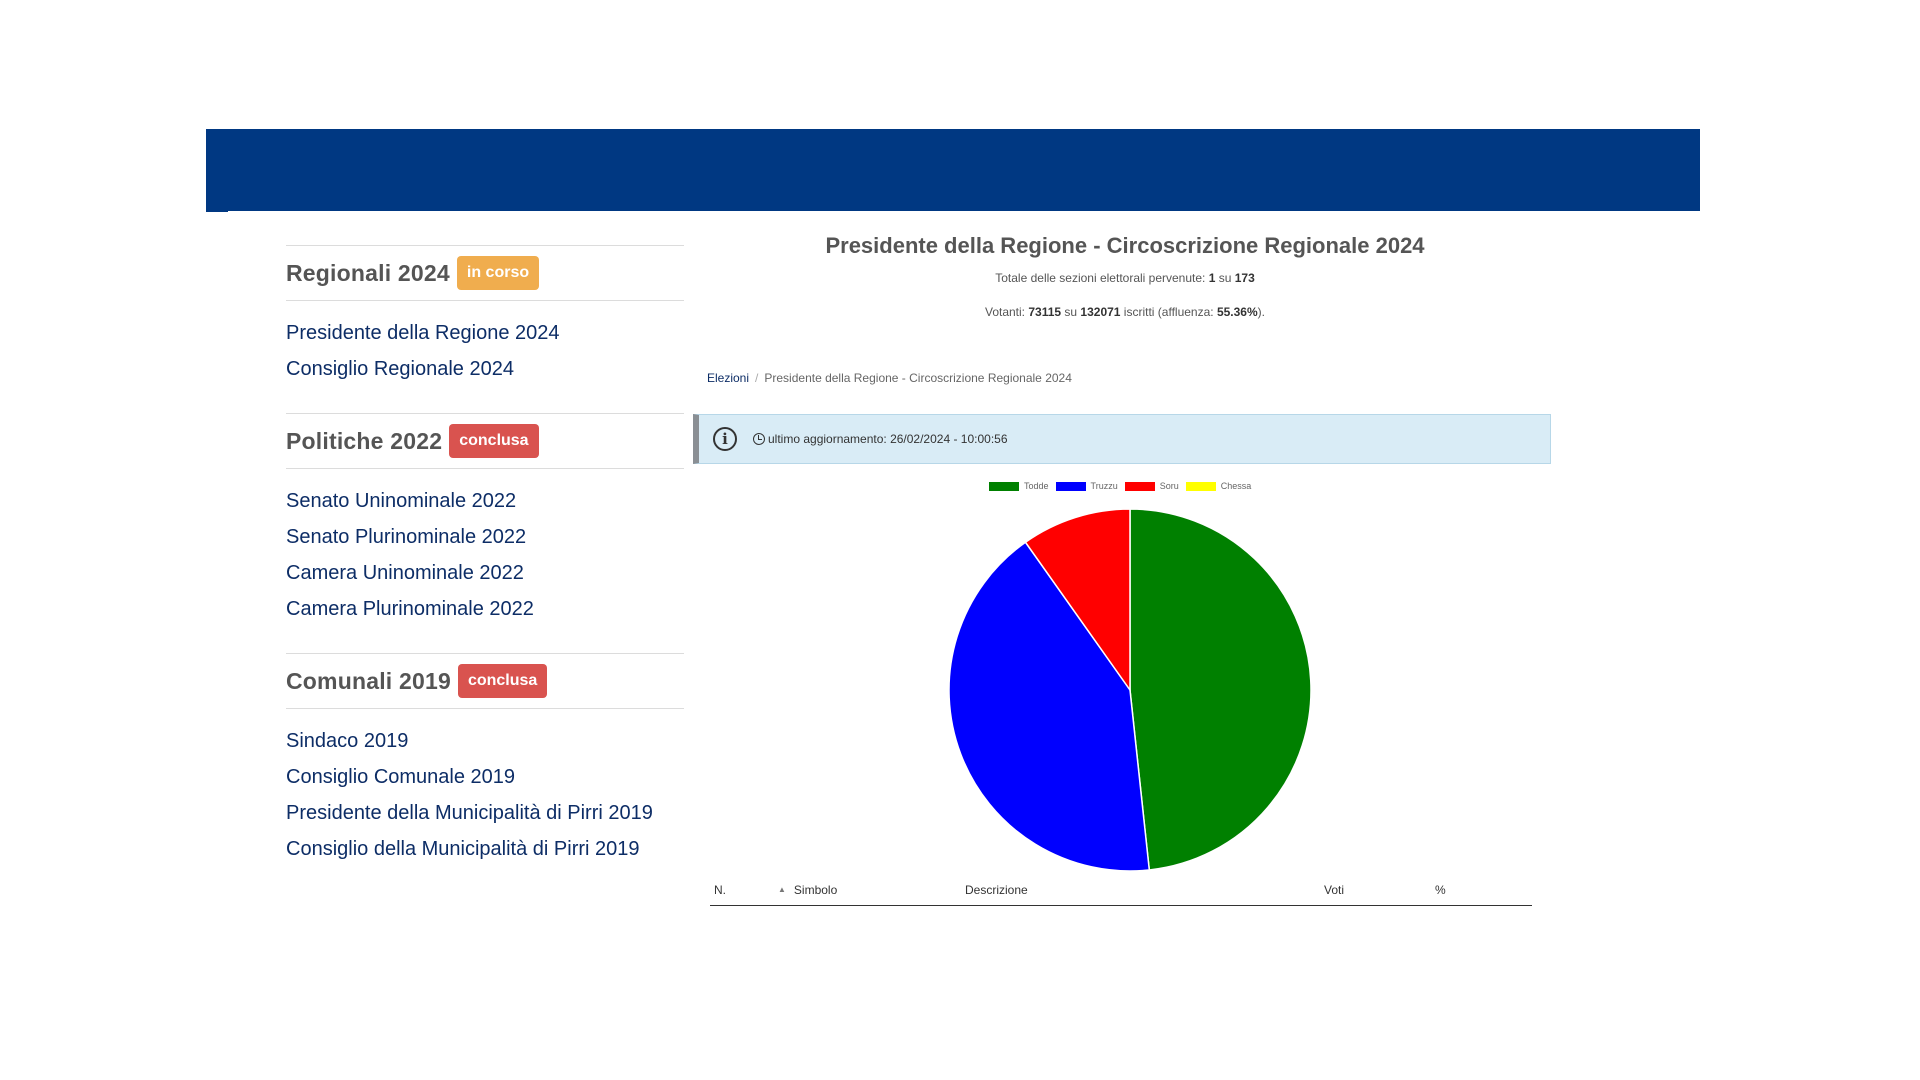  What do you see at coordinates (720, 890) in the screenshot?
I see `th-number: N.` at bounding box center [720, 890].